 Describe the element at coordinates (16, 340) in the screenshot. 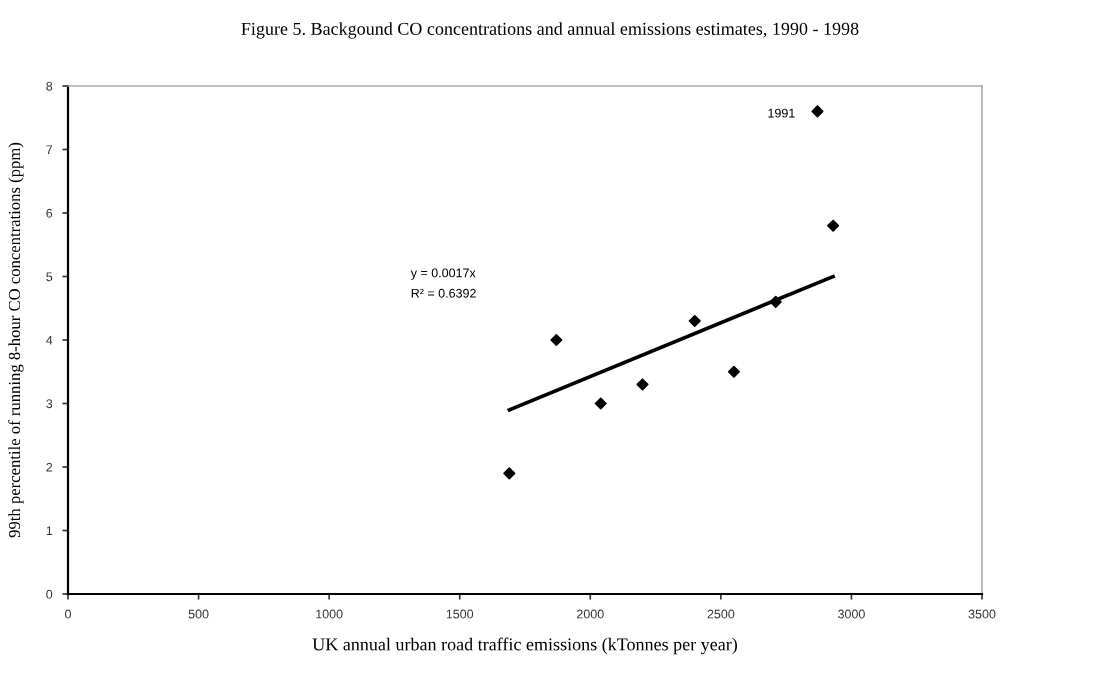

I see `y-axis-title: 99th percentile of running 8-hour CO concentrations (ppm)` at that location.